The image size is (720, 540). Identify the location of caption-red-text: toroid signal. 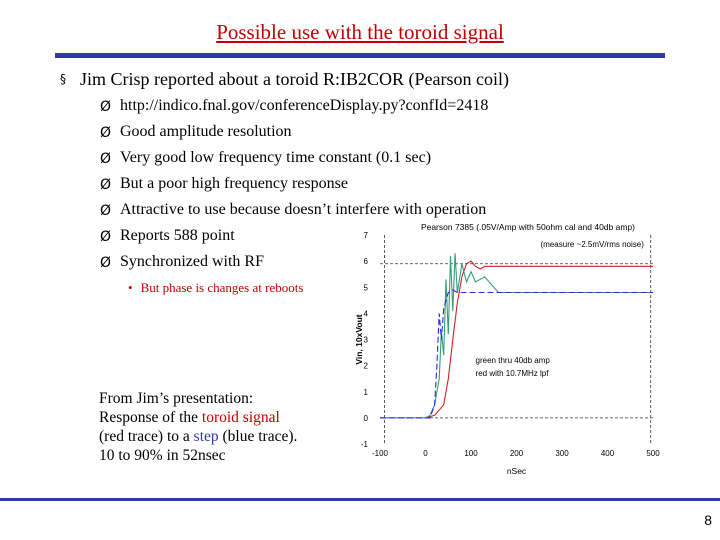
(240, 417).